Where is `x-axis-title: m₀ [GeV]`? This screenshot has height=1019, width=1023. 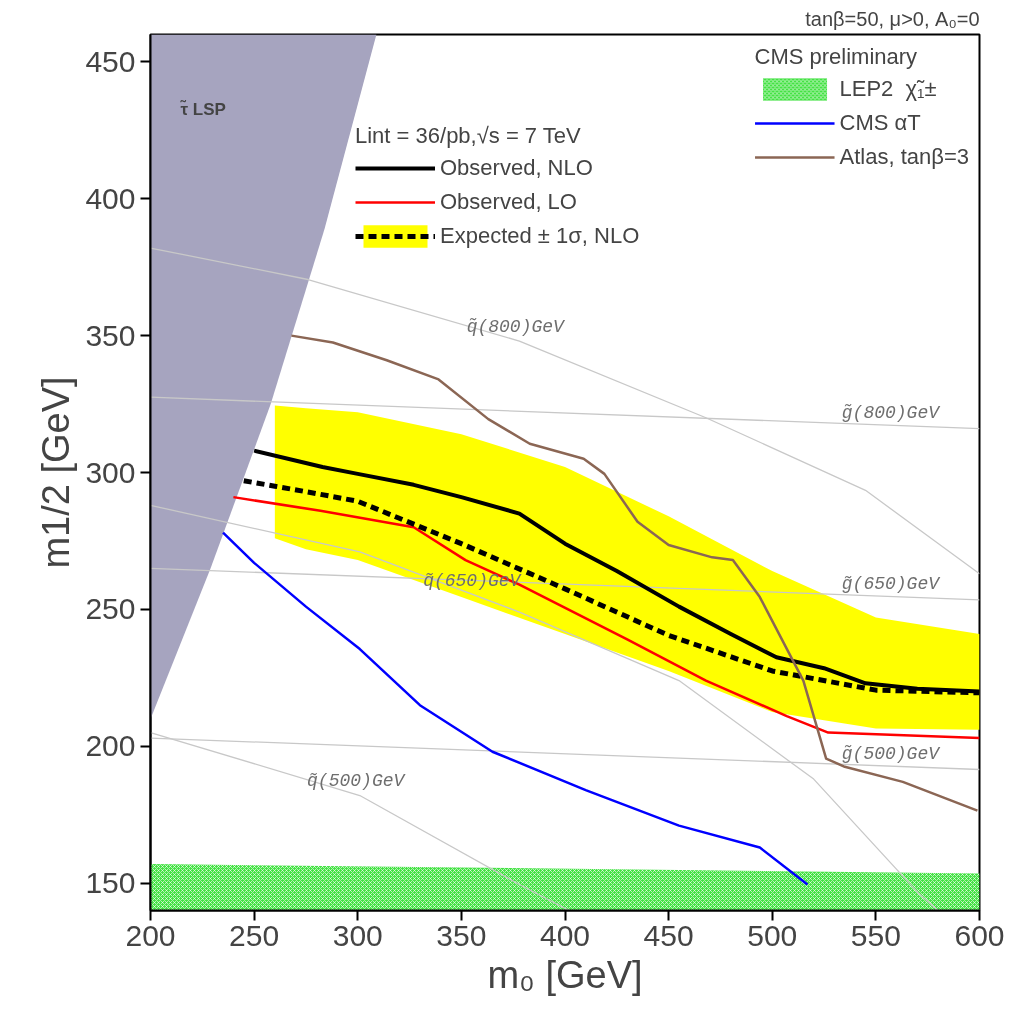 x-axis-title: m₀ [GeV] is located at coordinates (565, 974).